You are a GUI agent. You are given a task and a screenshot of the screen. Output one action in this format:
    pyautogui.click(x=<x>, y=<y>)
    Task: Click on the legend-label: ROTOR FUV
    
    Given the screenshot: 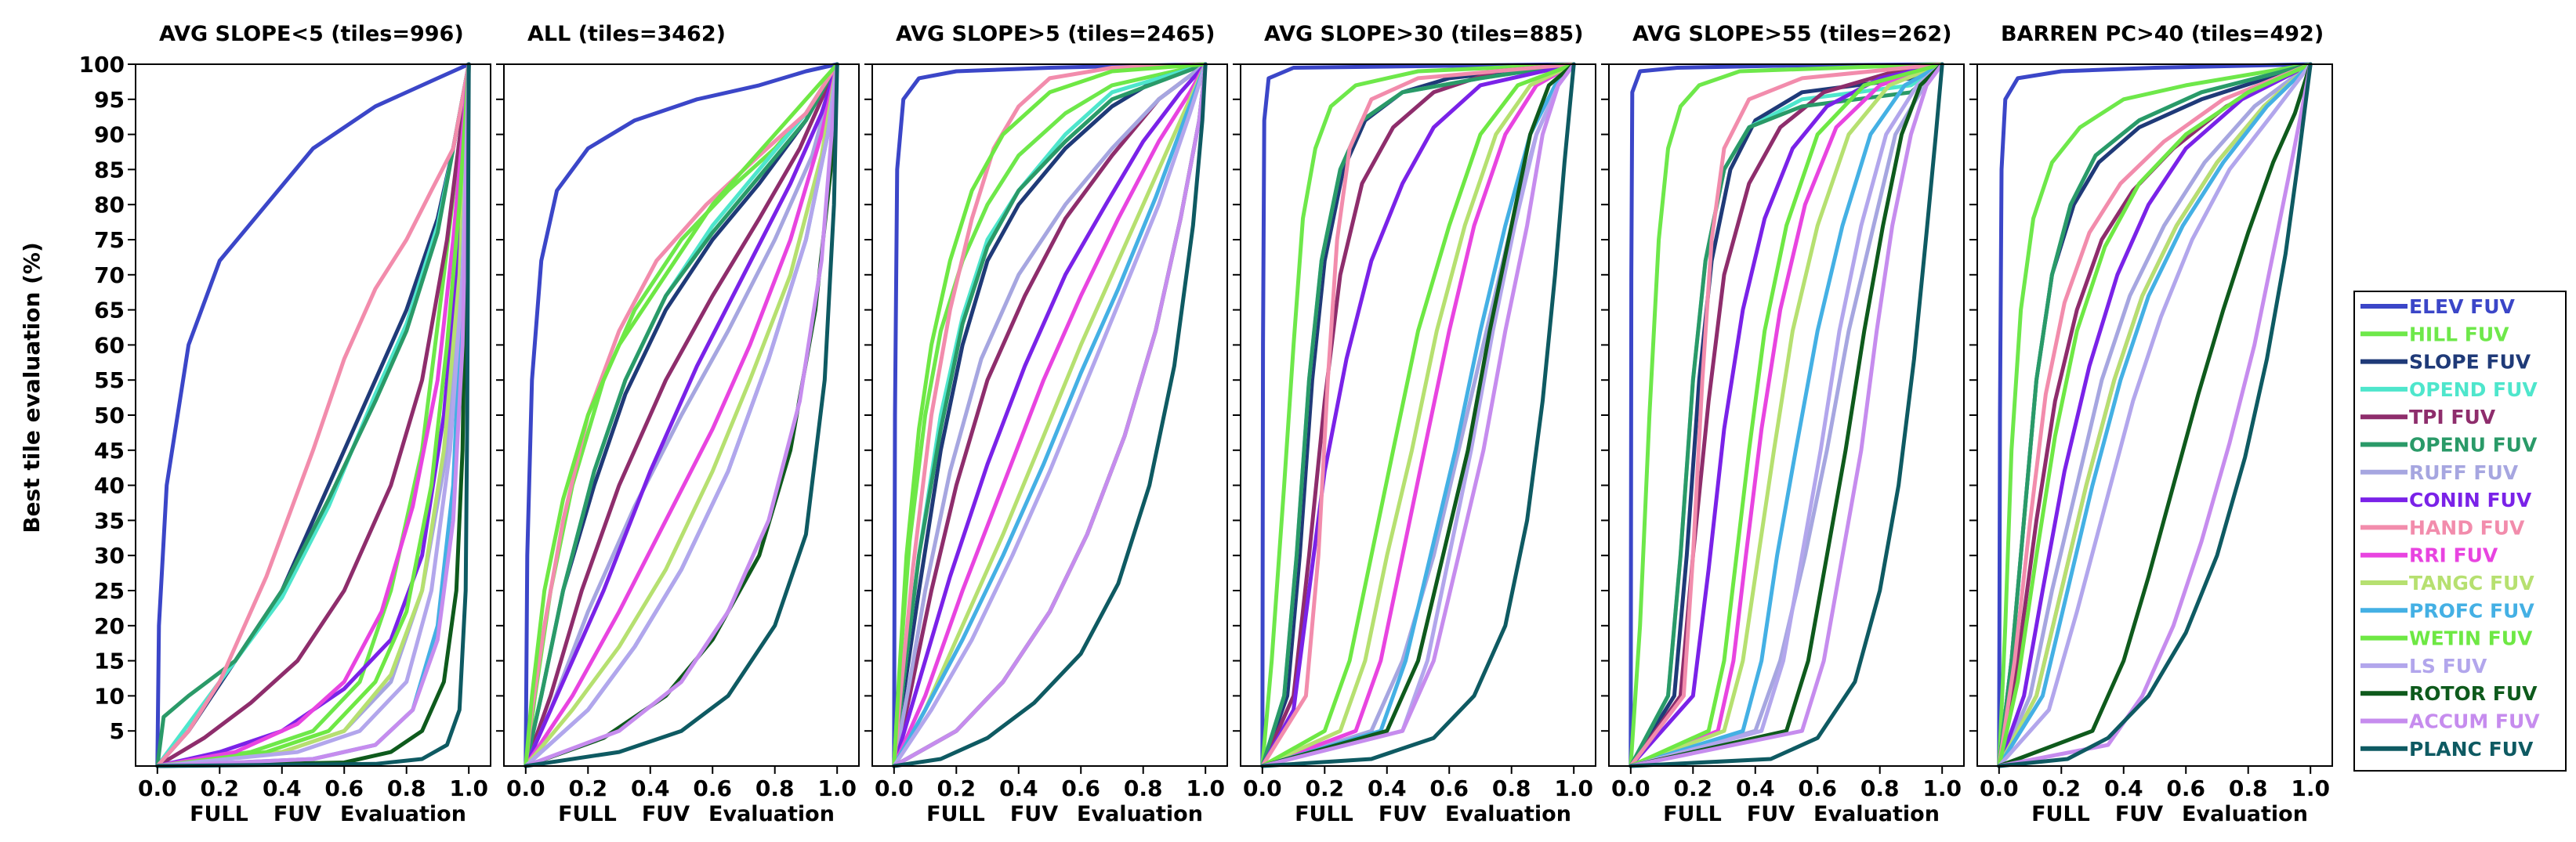 What is the action you would take?
    pyautogui.click(x=2473, y=693)
    